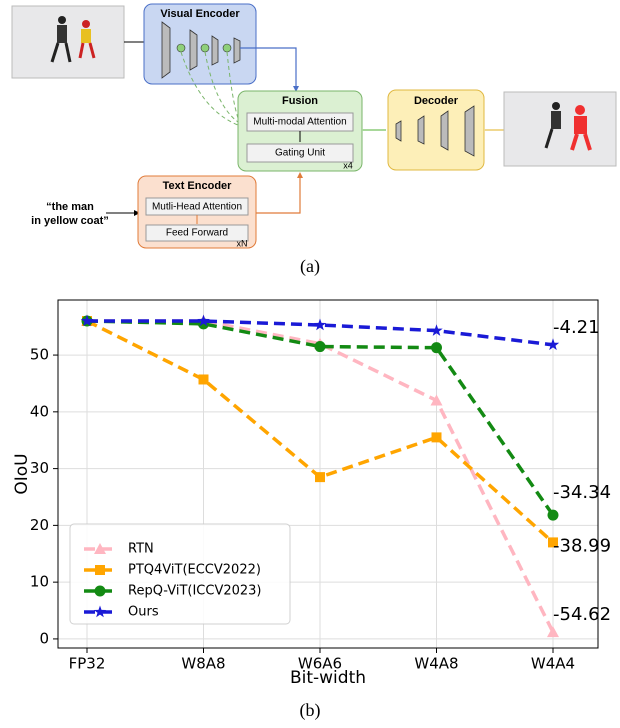 This screenshot has width=620, height=728. What do you see at coordinates (197, 207) in the screenshot?
I see `text-encoder-attention: Mutli-Head Attention` at bounding box center [197, 207].